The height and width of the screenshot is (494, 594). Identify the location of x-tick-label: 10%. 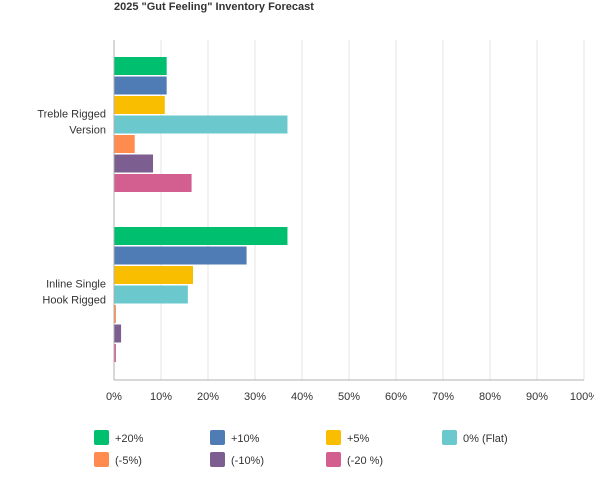
(161, 397).